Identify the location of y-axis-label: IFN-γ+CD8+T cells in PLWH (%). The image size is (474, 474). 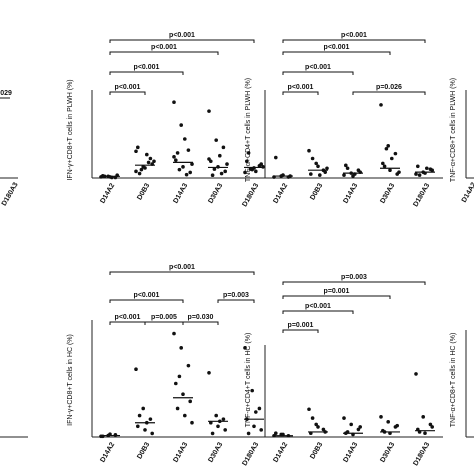
(70, 129).